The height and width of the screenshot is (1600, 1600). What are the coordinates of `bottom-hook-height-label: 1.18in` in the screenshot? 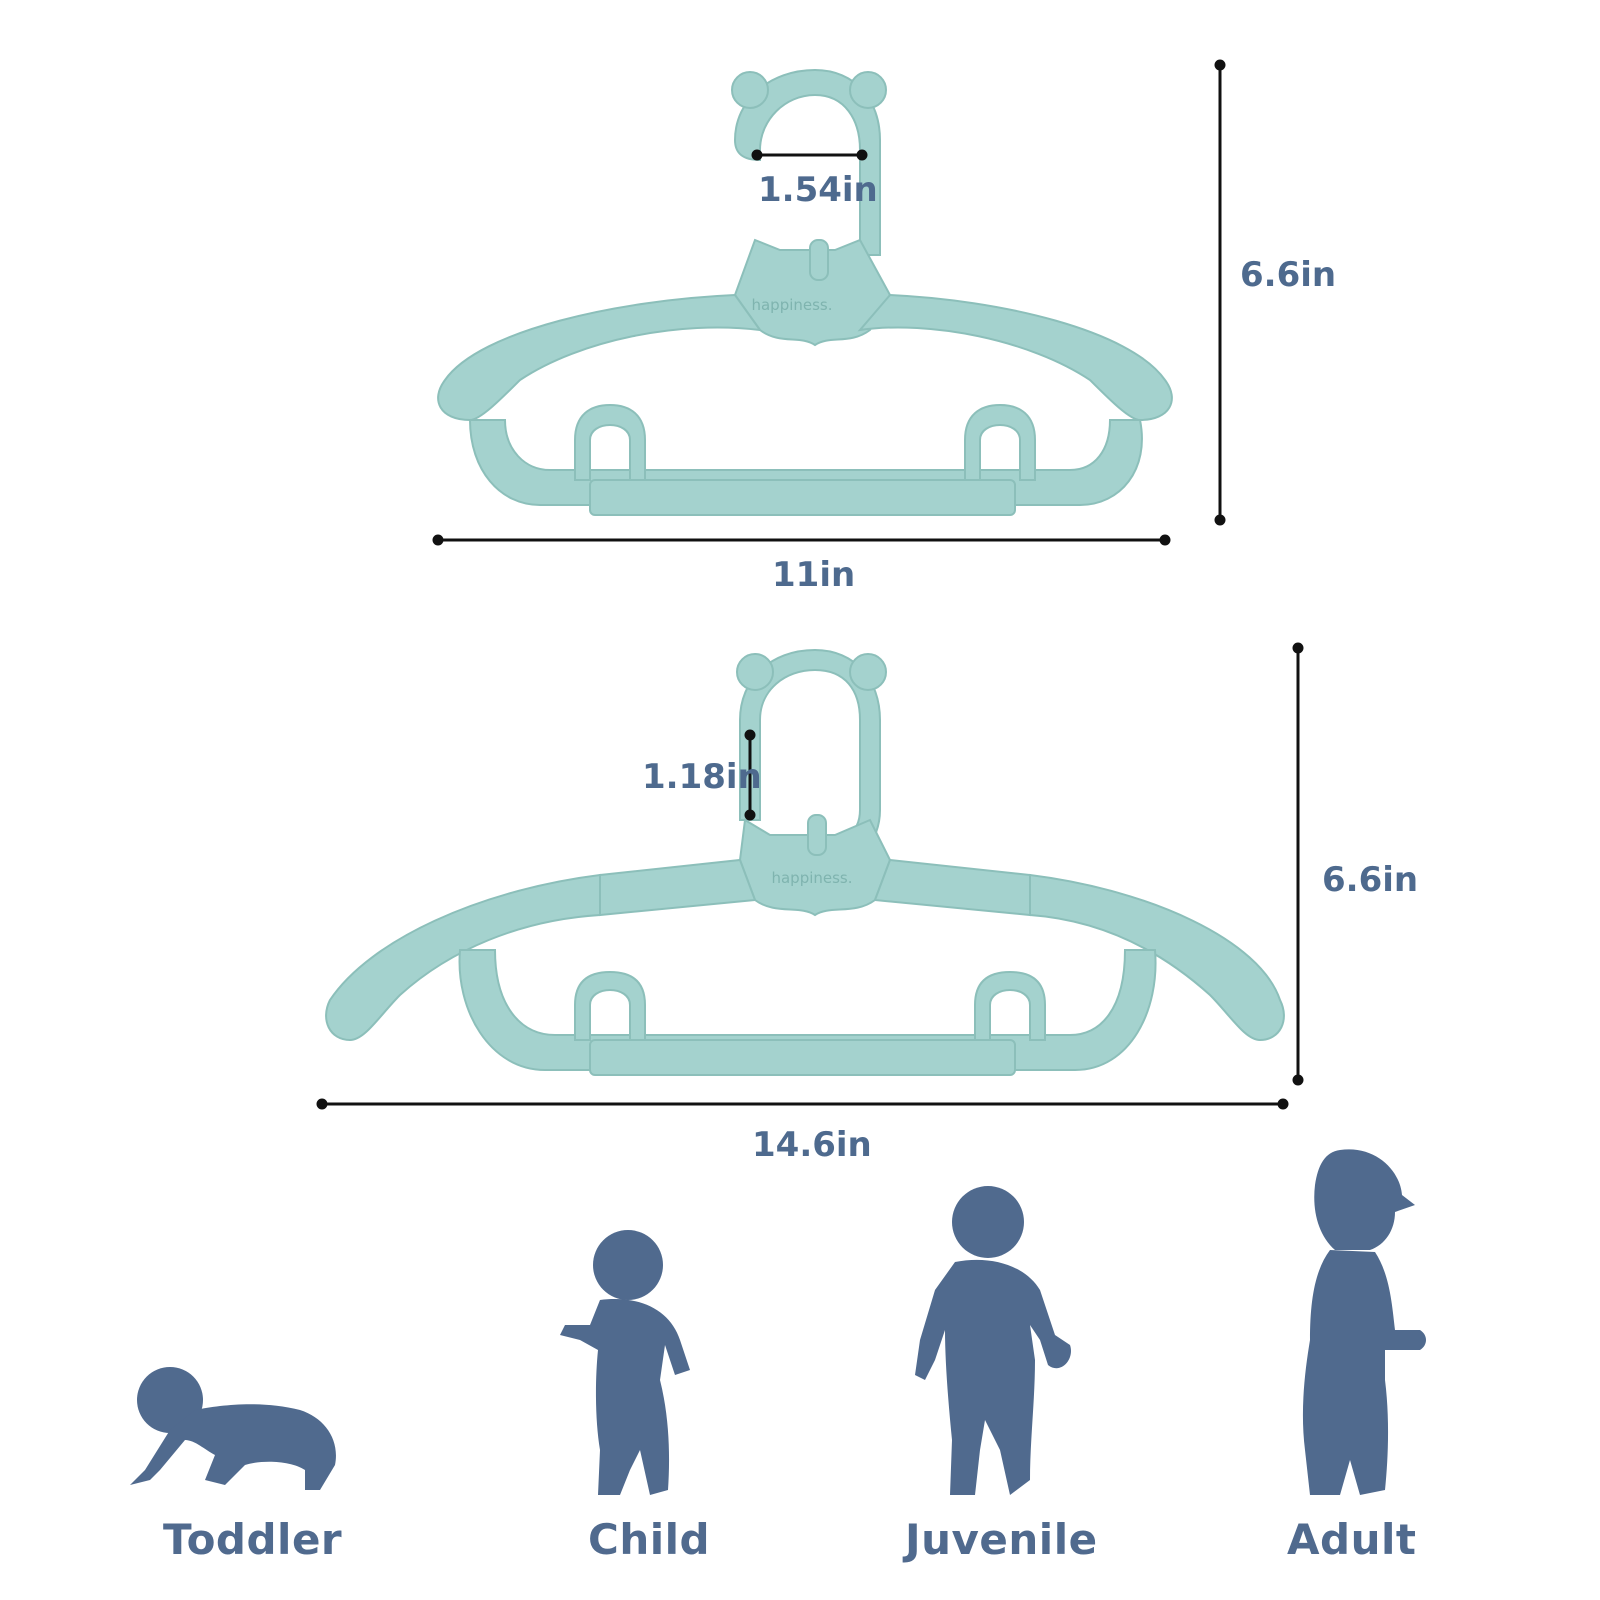 It's located at (702, 777).